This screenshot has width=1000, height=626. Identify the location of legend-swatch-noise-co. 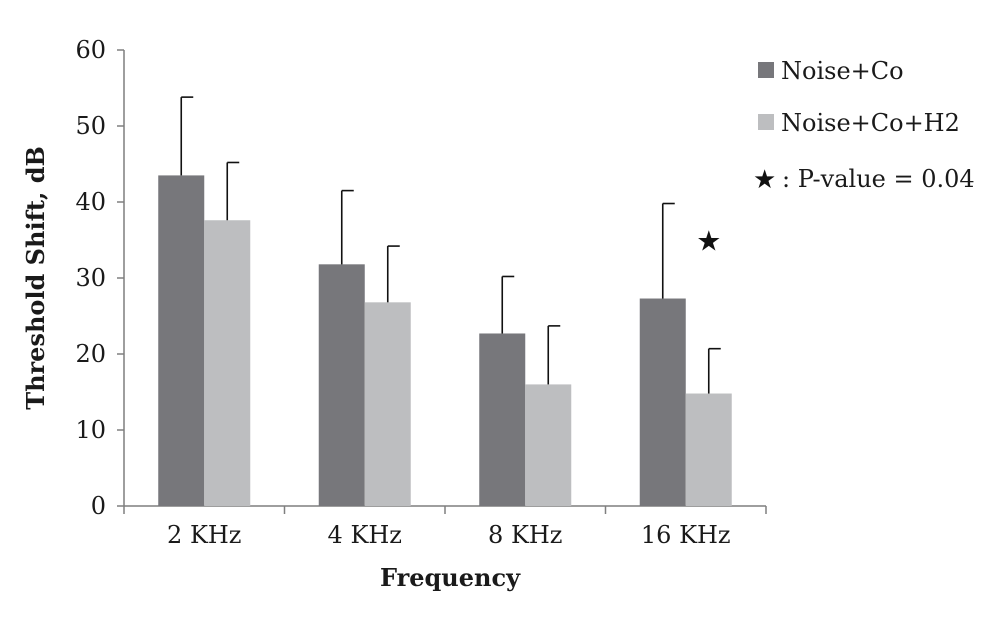
(766, 70).